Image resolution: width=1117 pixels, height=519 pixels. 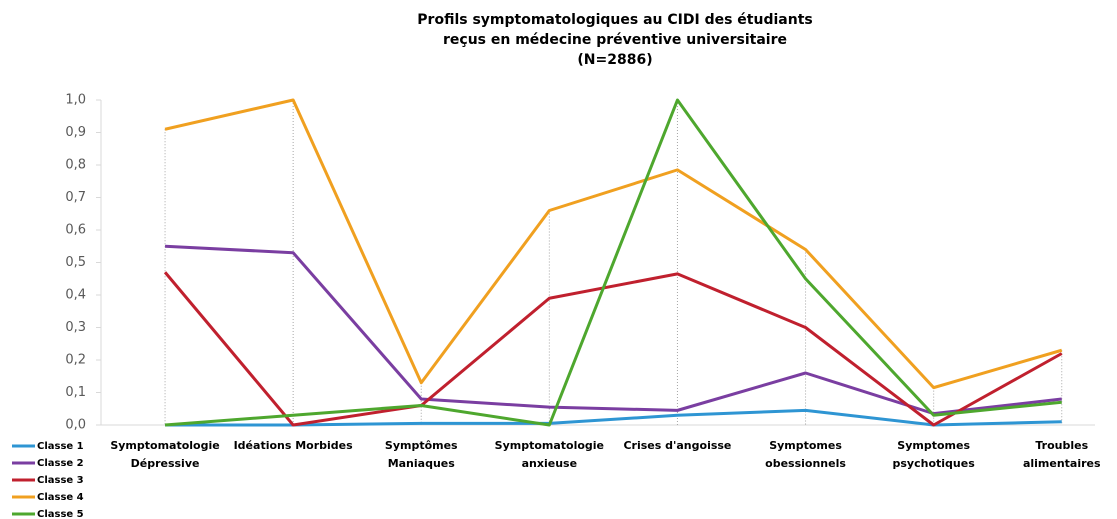 What do you see at coordinates (60, 480) in the screenshot?
I see `legend-label: Classe 3` at bounding box center [60, 480].